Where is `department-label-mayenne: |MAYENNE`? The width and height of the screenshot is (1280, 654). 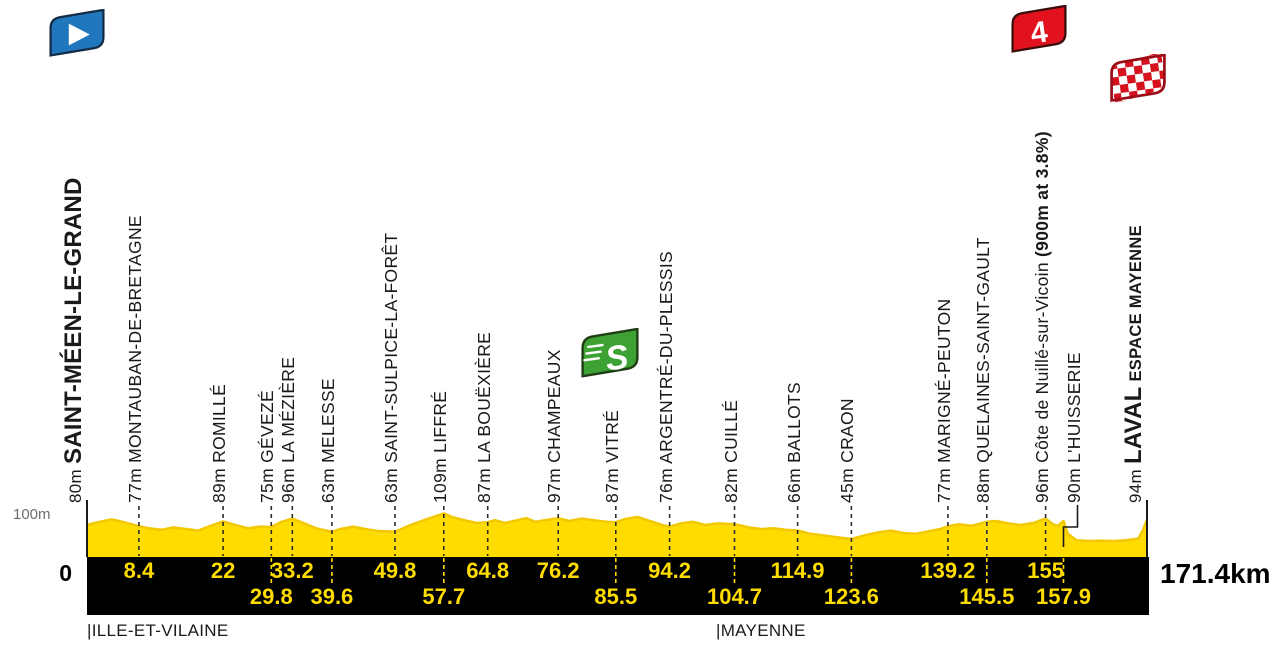 department-label-mayenne: |MAYENNE is located at coordinates (761, 630).